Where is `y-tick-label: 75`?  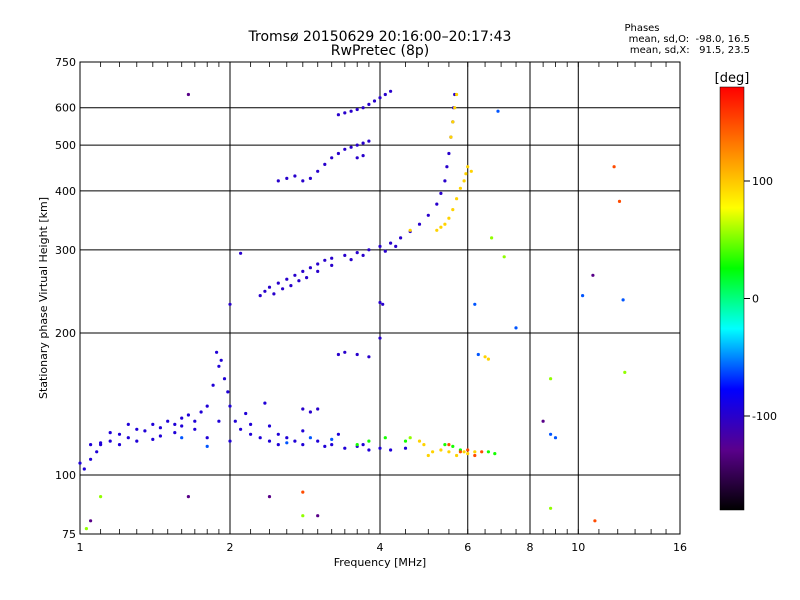 y-tick-label: 75 is located at coordinates (69, 534).